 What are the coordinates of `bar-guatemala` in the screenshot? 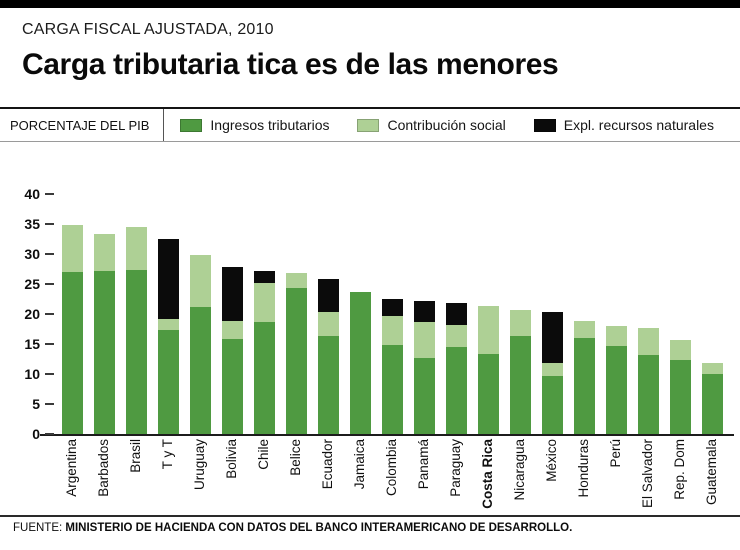 It's located at (712, 314).